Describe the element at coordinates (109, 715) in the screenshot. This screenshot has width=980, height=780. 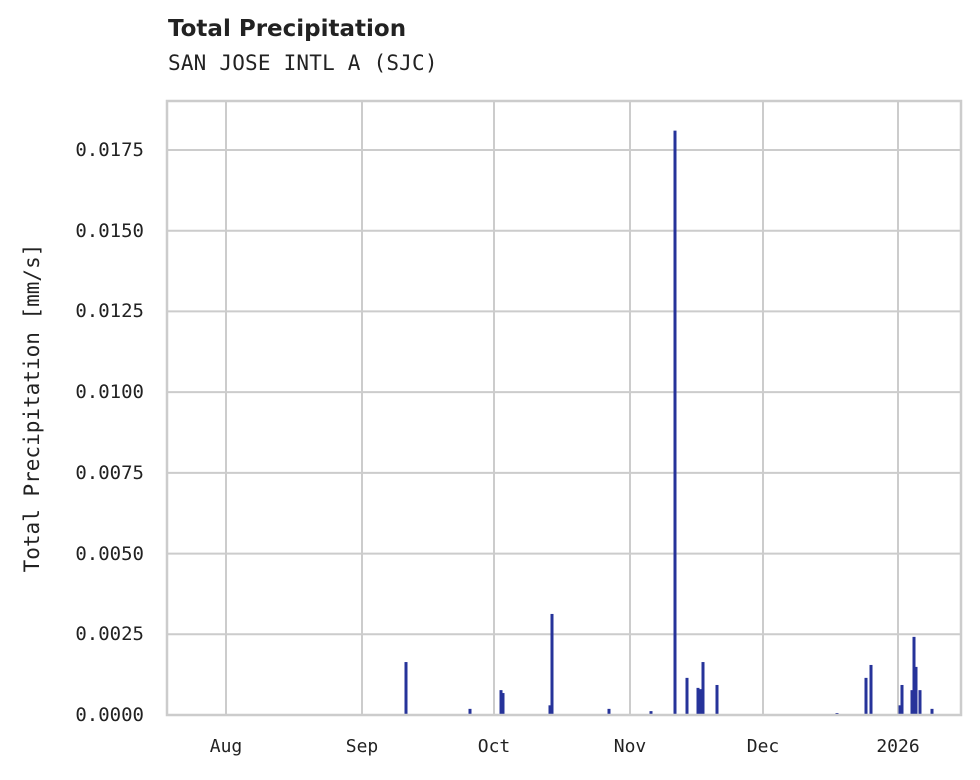
I see `y-tick-label: 0.0000` at that location.